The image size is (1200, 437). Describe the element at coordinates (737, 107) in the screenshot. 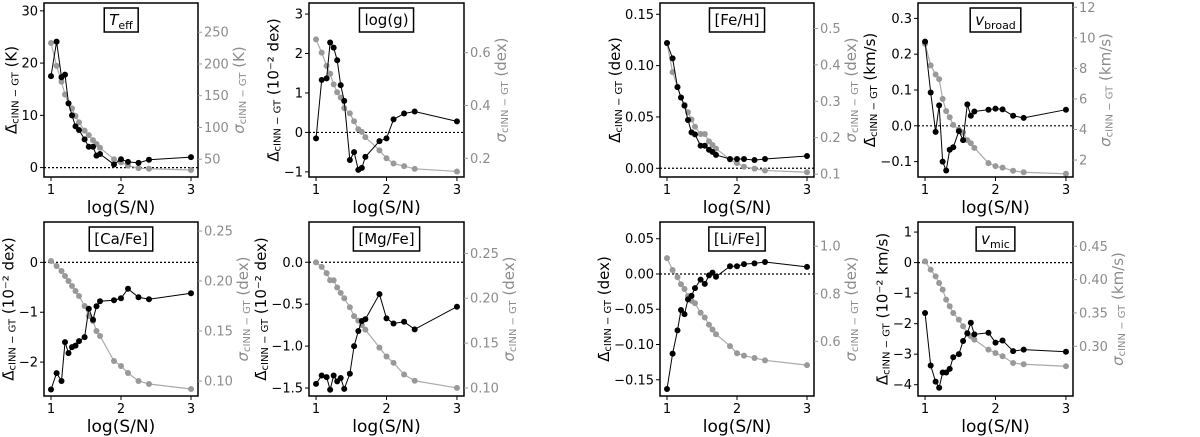

I see `sigma-series-line` at that location.